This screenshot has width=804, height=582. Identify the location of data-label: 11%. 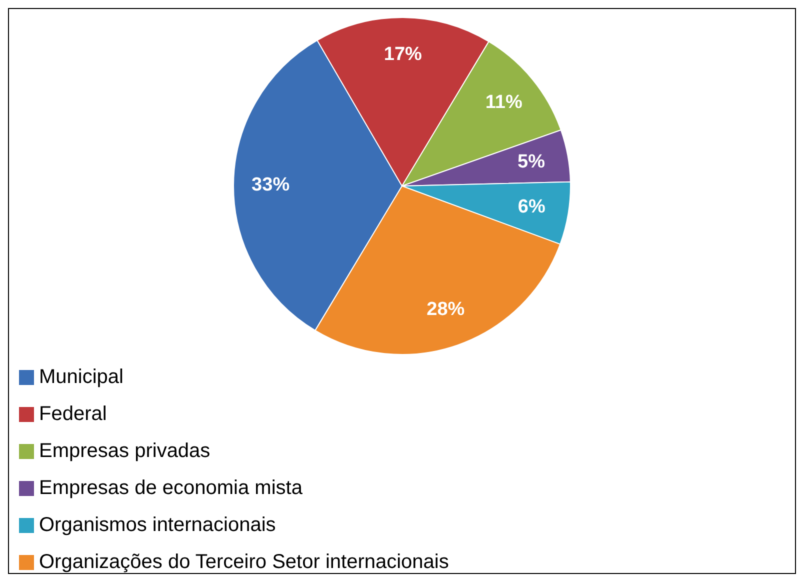
(503, 103).